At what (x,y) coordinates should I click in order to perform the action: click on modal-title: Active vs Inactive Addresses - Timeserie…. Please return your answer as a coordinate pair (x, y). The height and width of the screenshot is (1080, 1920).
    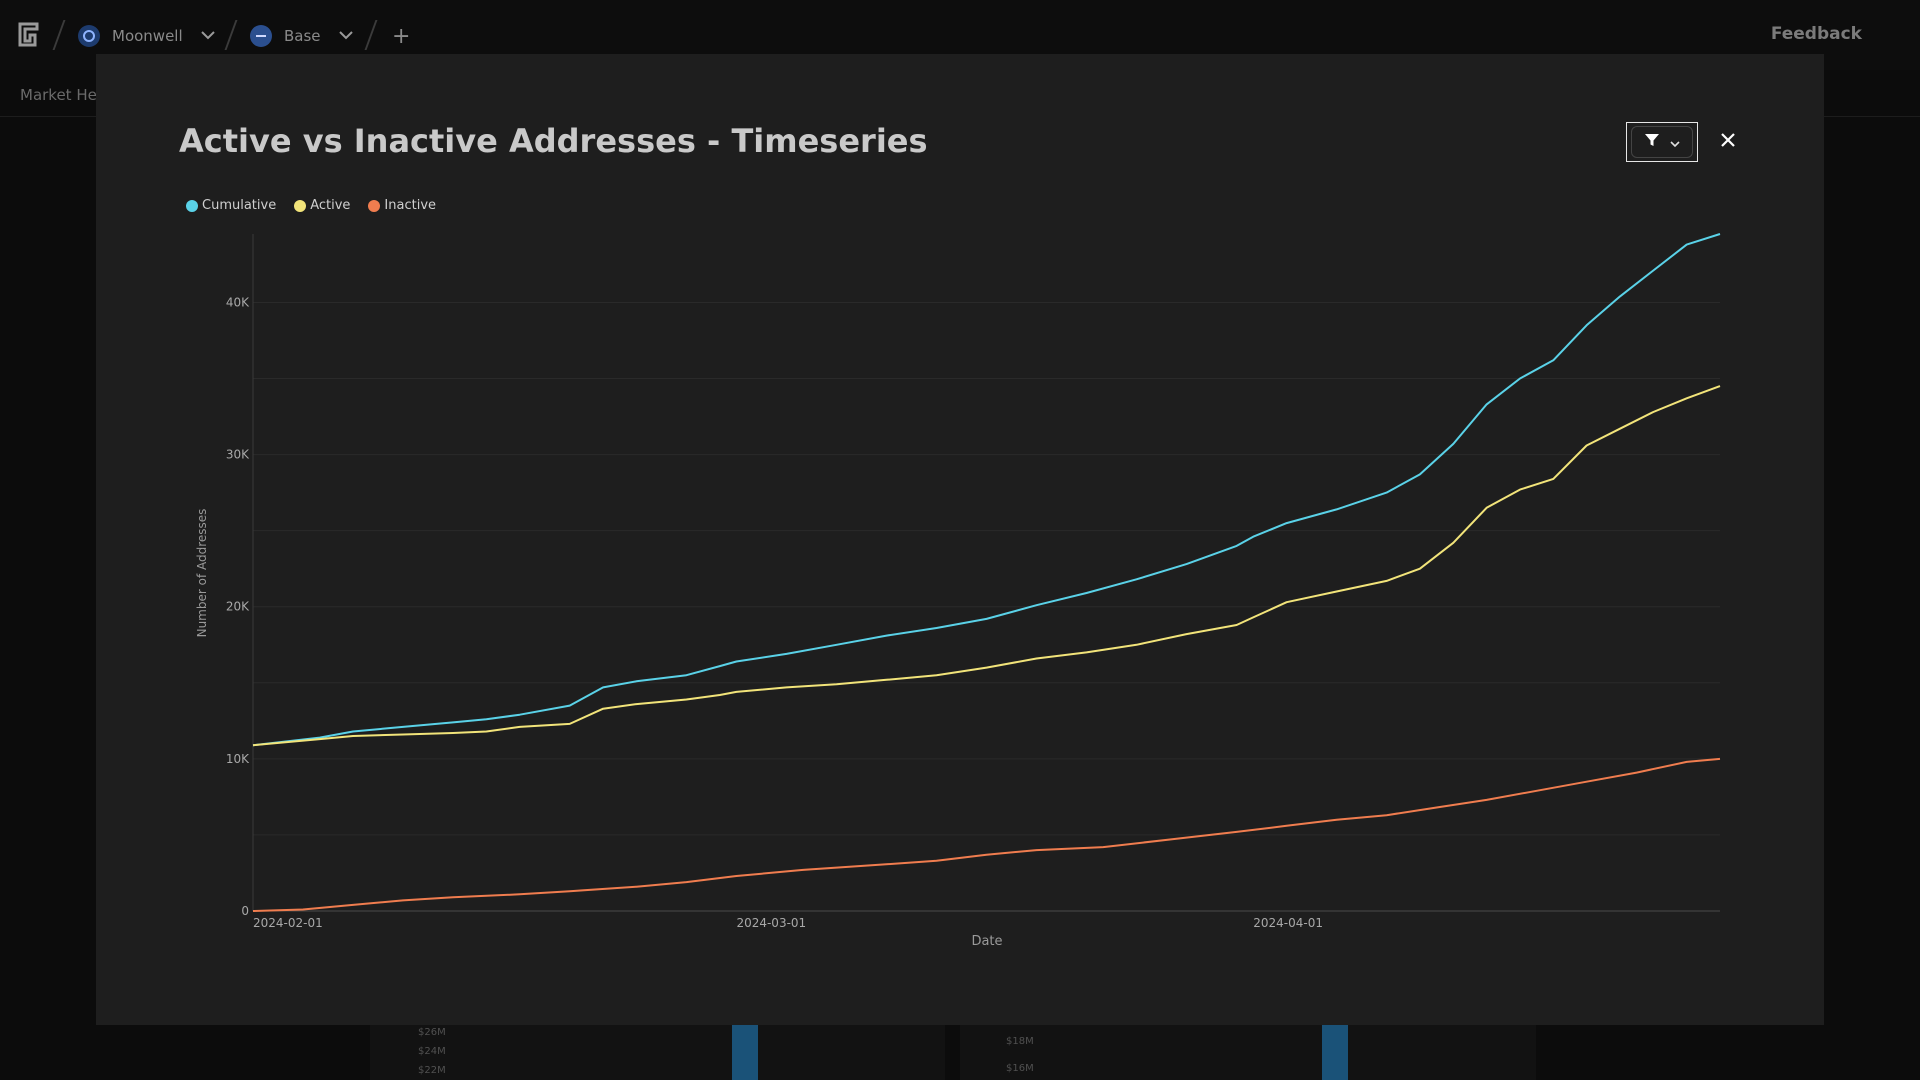
    Looking at the image, I should click on (553, 141).